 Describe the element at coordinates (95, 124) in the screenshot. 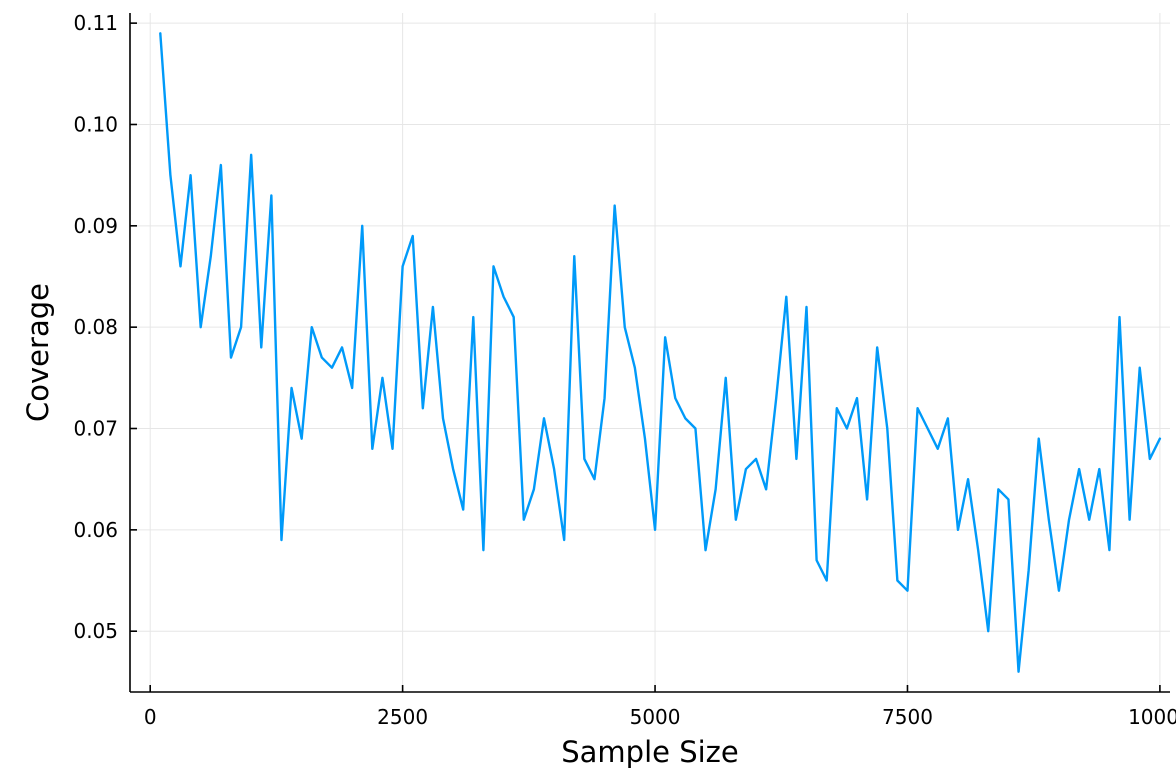

I see `y-tick-label: 0.10` at that location.